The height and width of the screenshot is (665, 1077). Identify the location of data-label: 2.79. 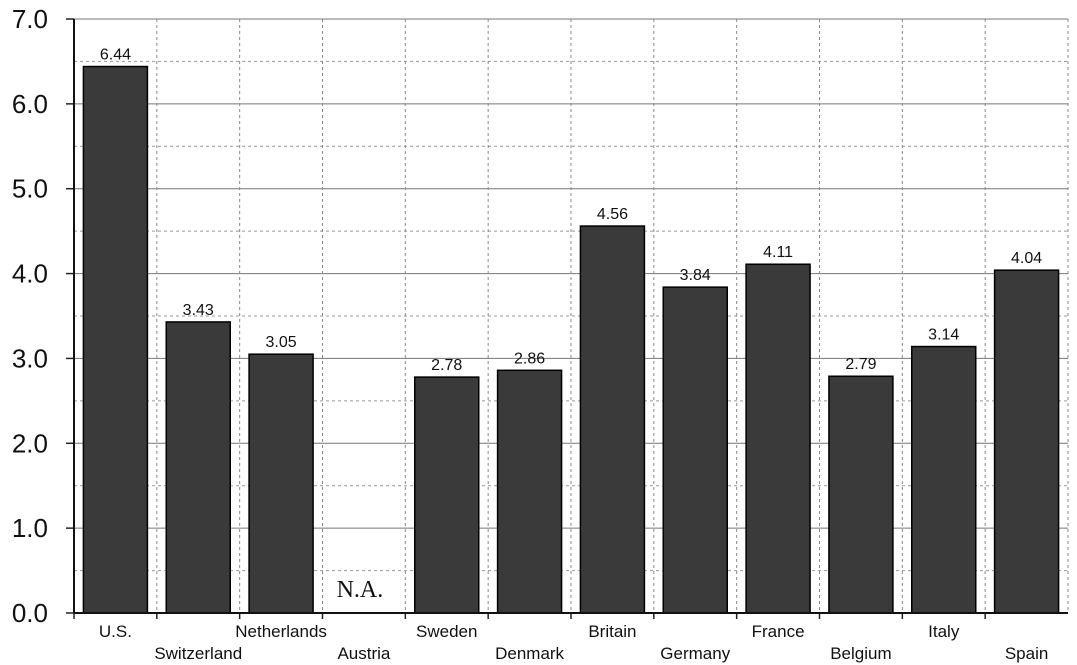
(860, 364).